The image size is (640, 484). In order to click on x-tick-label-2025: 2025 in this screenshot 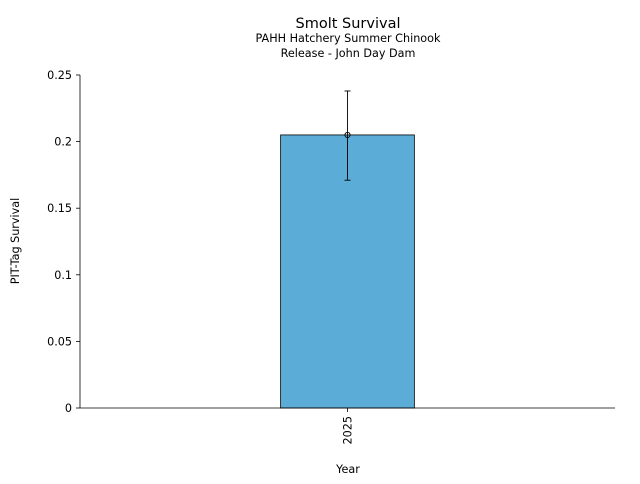, I will do `click(348, 430)`.